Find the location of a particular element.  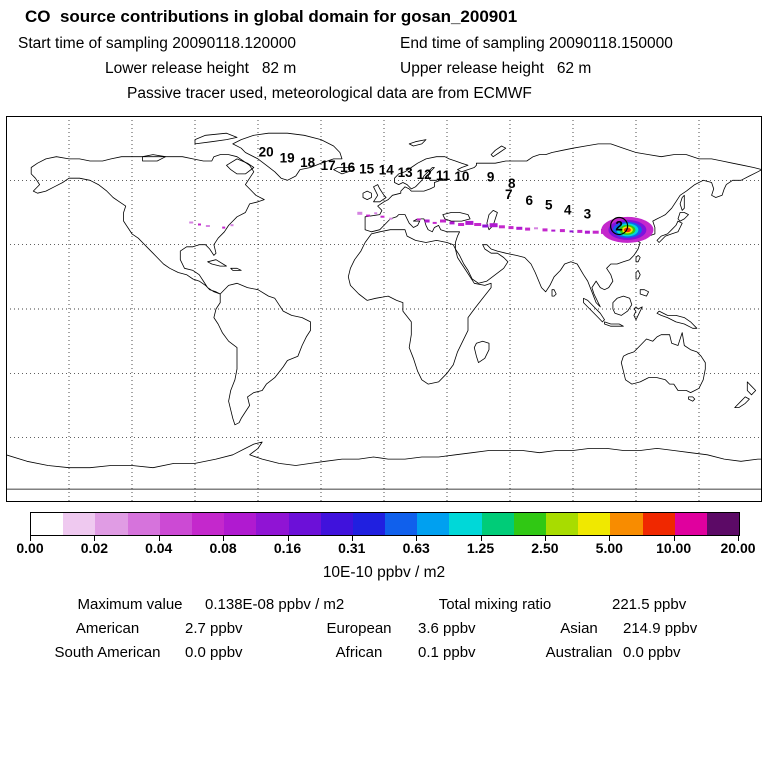

colorbar-unit-label: 10E-10 ppbv / m2 is located at coordinates (384, 572).